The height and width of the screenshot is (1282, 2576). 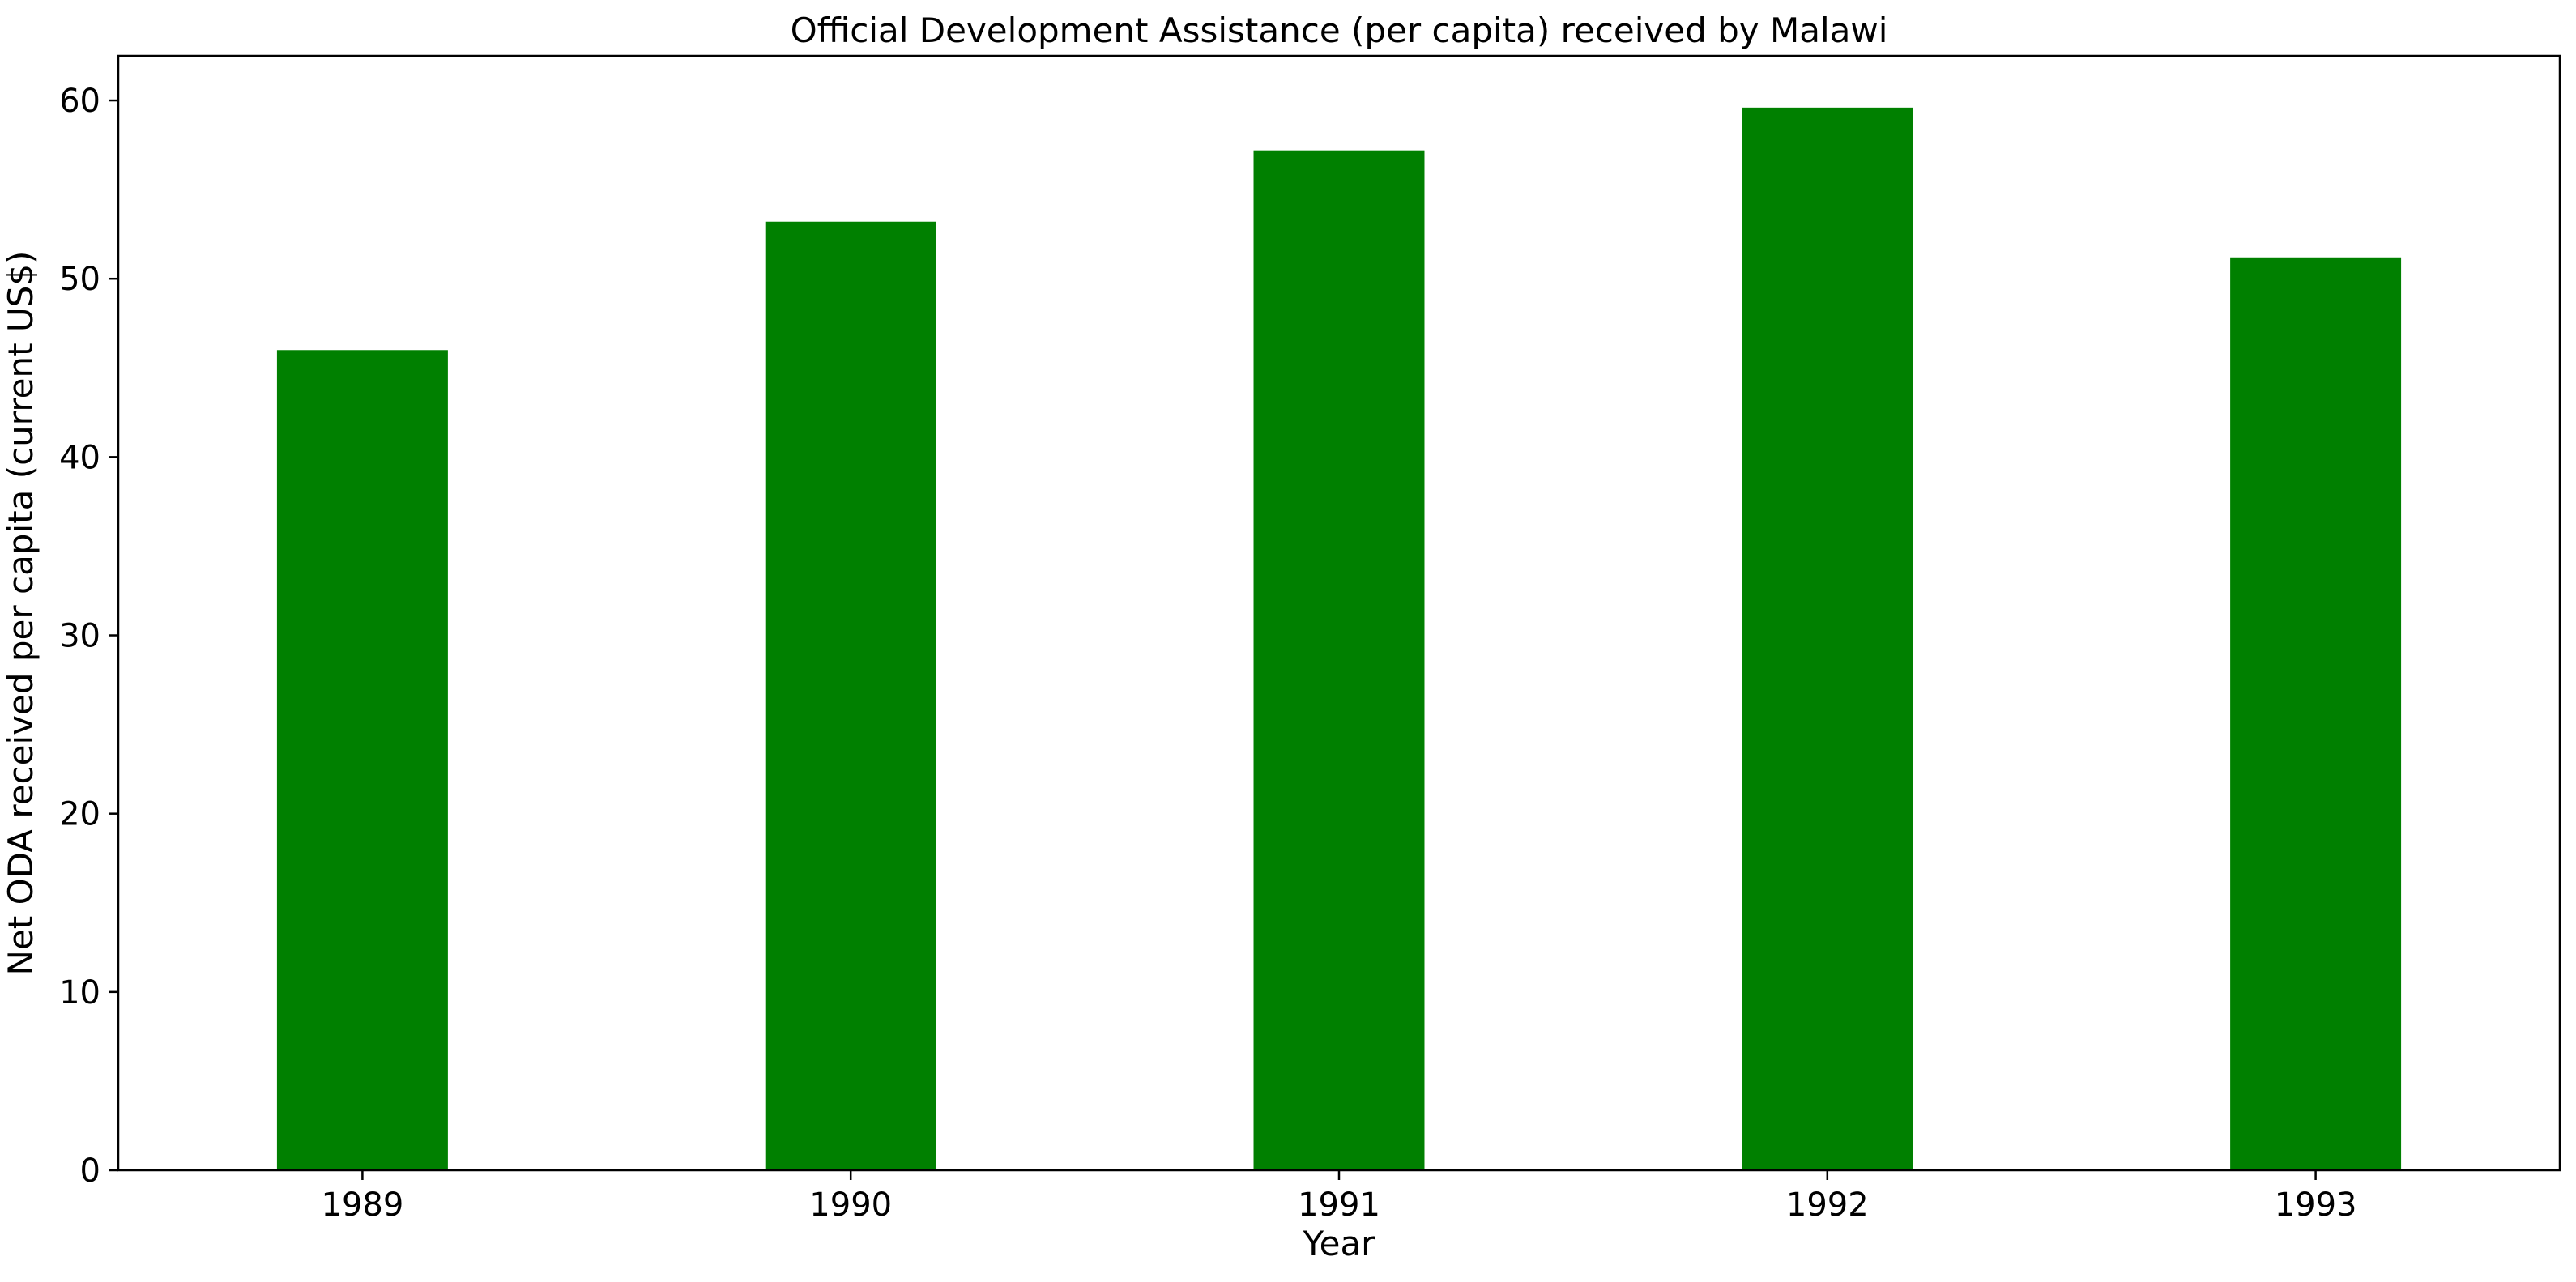 I want to click on bar-1991, so click(x=1339, y=660).